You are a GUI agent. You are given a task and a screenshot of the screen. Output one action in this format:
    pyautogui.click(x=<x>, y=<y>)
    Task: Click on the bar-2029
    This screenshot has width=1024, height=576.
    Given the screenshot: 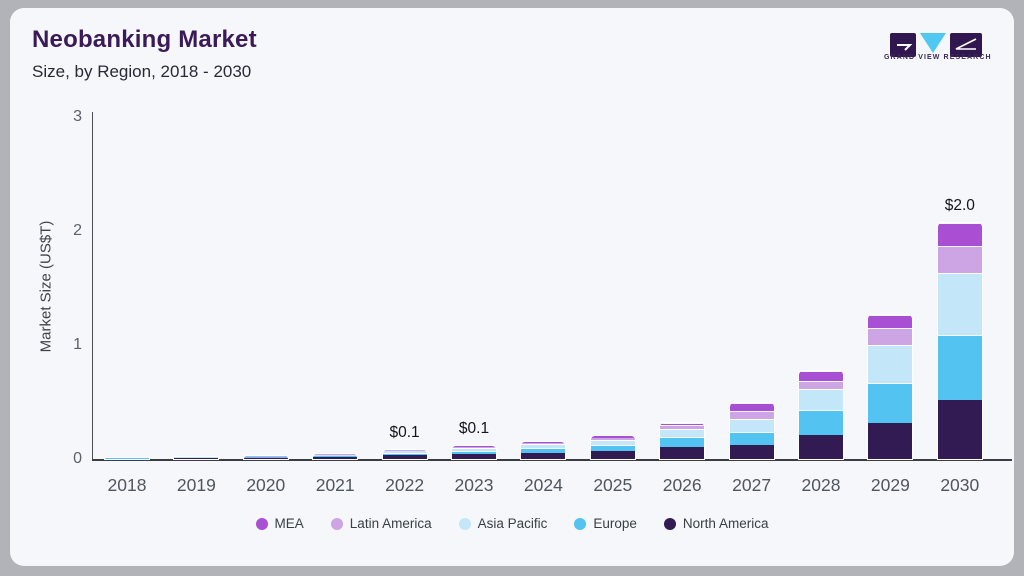 What is the action you would take?
    pyautogui.click(x=890, y=387)
    